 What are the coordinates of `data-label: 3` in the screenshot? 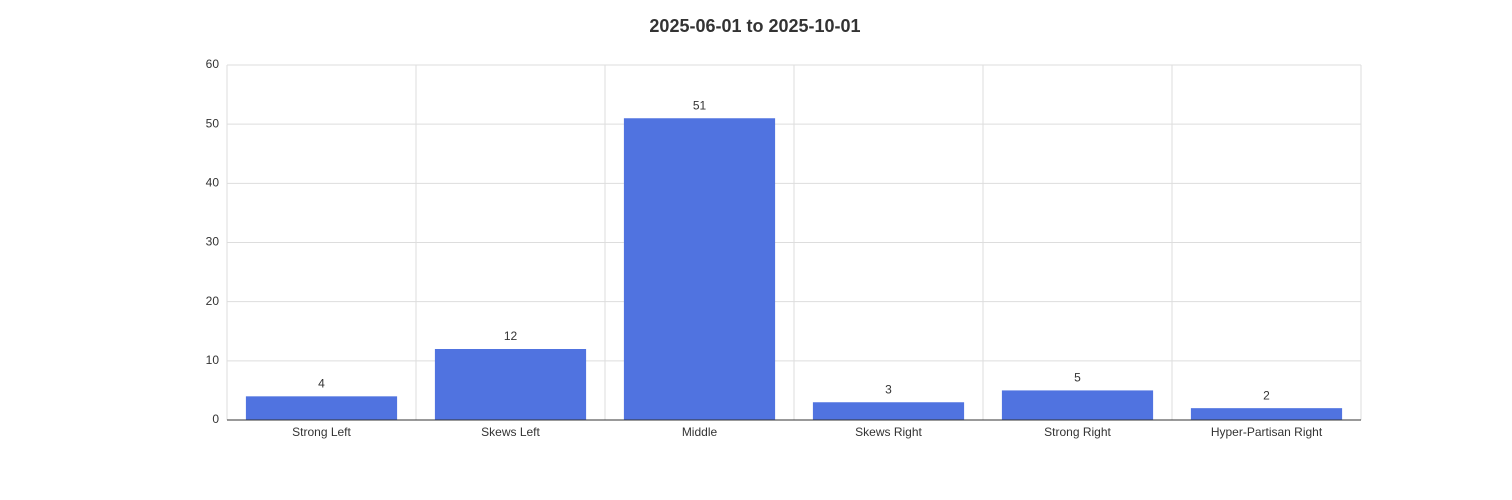 It's located at (888, 389).